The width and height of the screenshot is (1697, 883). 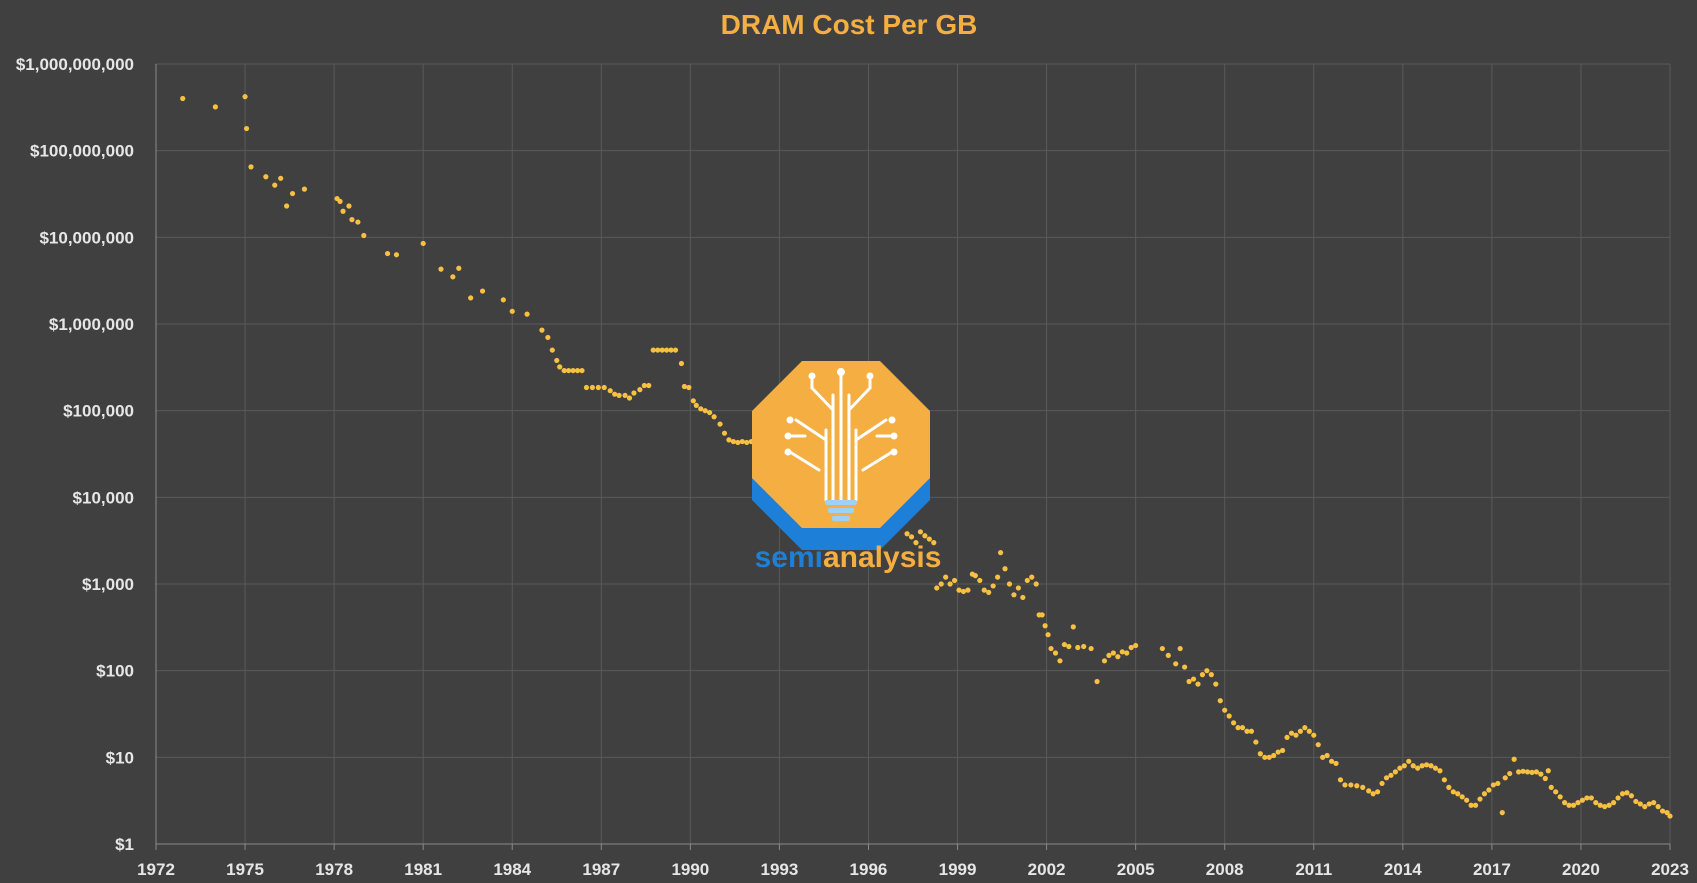 I want to click on lightbulb-tree-icon, so click(x=841, y=455).